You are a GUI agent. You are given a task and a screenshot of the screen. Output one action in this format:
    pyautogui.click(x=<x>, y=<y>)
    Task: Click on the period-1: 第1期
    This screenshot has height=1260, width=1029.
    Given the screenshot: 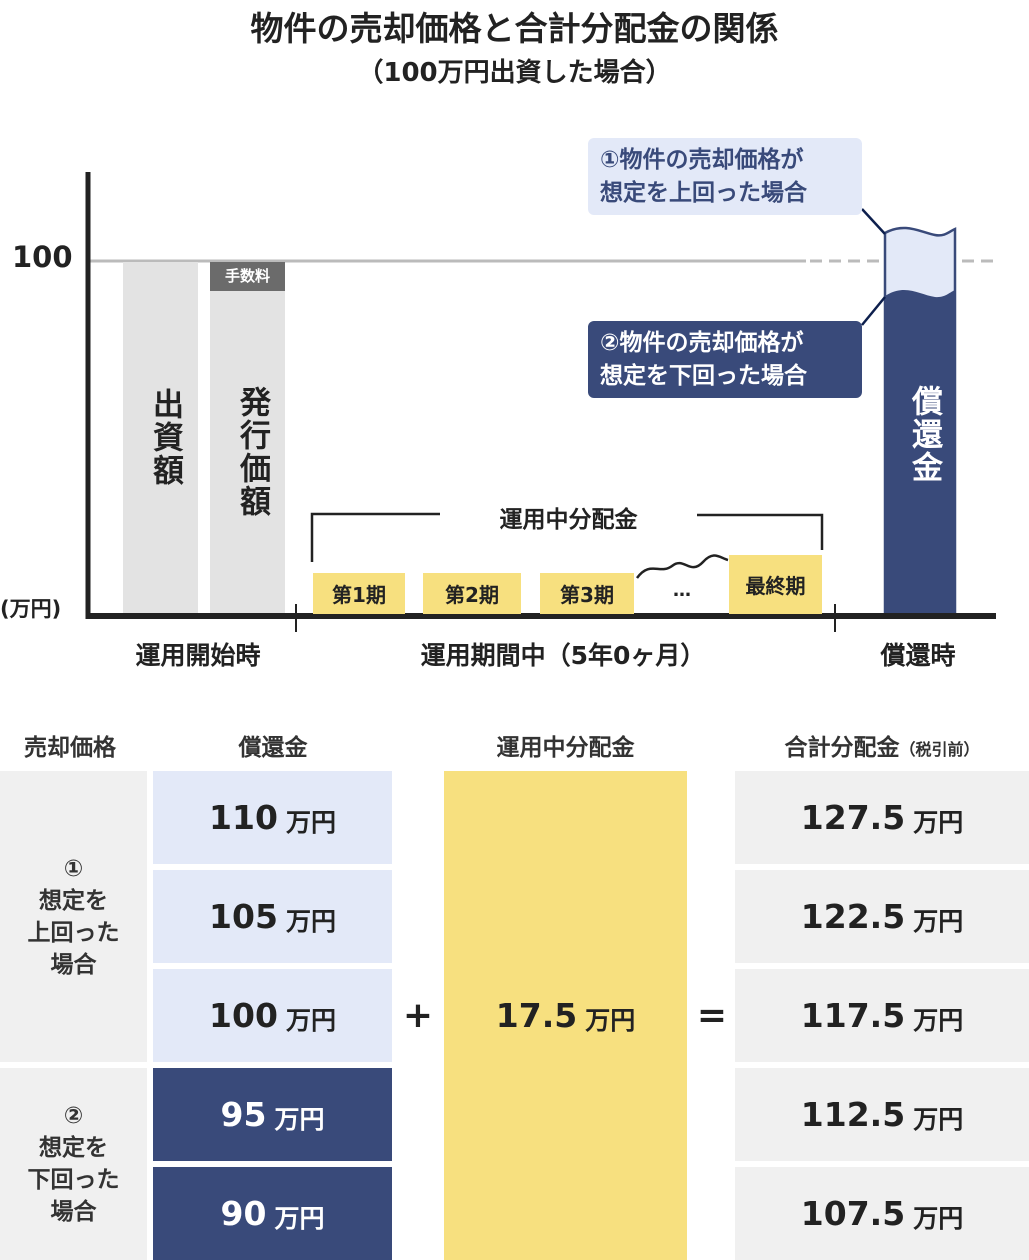 What is the action you would take?
    pyautogui.click(x=359, y=593)
    